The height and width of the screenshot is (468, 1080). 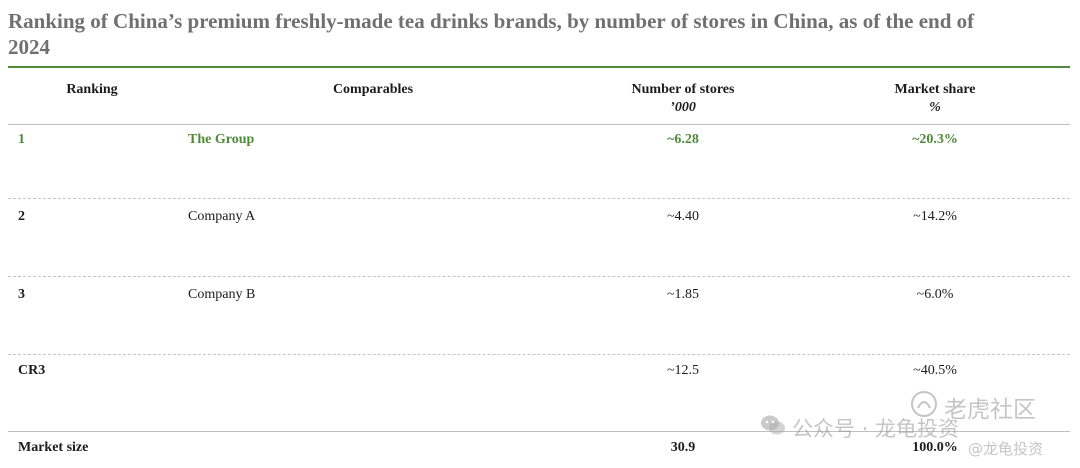 I want to click on row-stores: ~6.28, so click(x=683, y=139).